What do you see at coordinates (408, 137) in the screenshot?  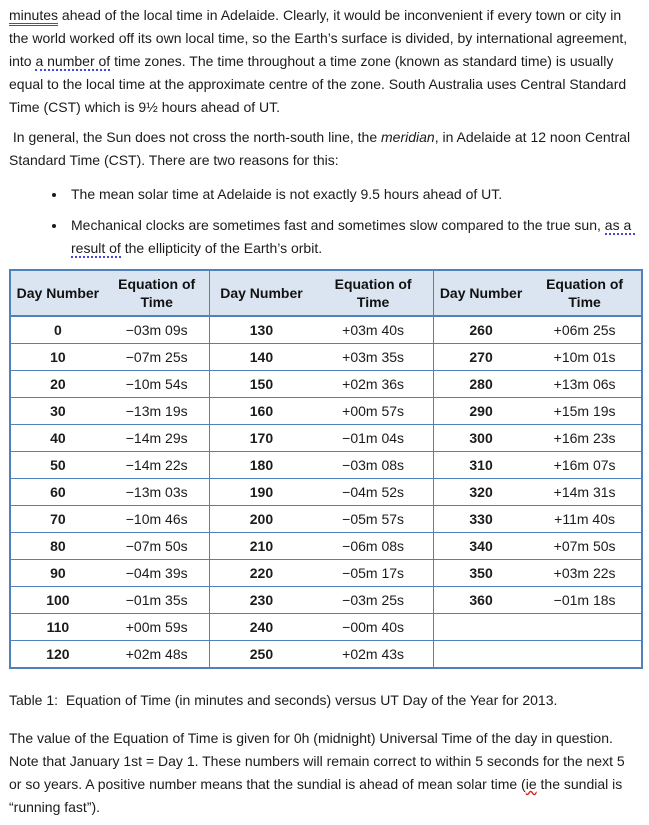 I see `marked-text-italic: meridian` at bounding box center [408, 137].